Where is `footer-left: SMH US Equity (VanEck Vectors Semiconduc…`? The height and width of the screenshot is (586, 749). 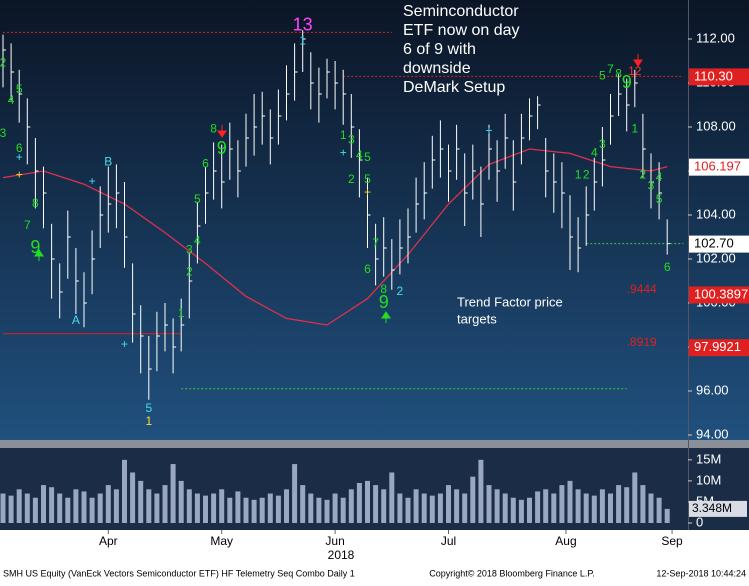 footer-left: SMH US Equity (VanEck Vectors Semiconduc… is located at coordinates (179, 573).